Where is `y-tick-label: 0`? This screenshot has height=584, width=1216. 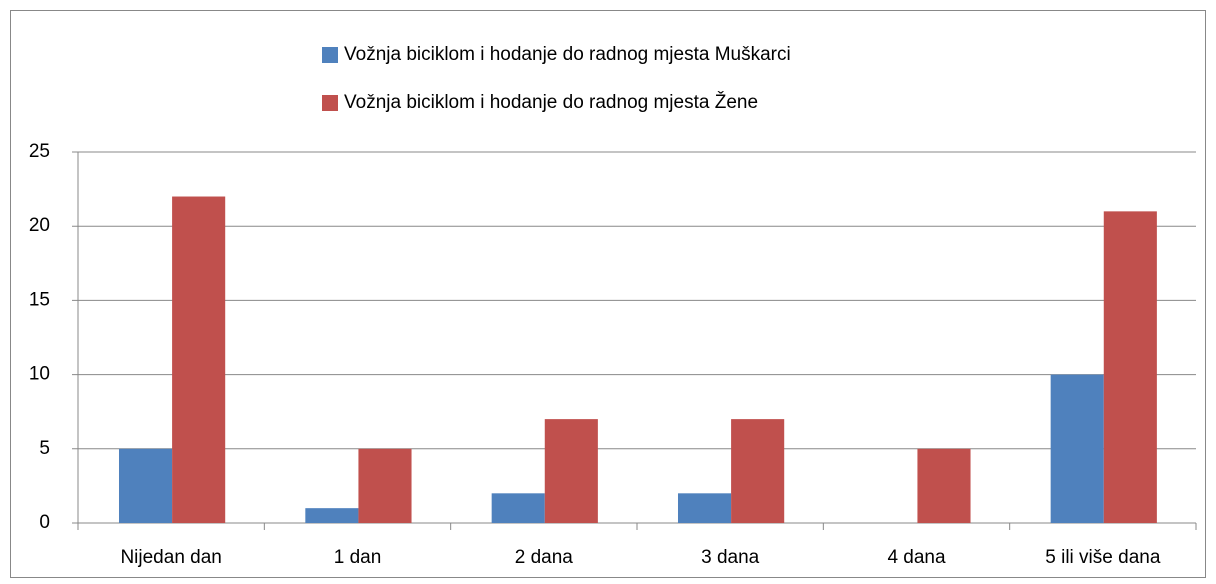
y-tick-label: 0 is located at coordinates (44, 522).